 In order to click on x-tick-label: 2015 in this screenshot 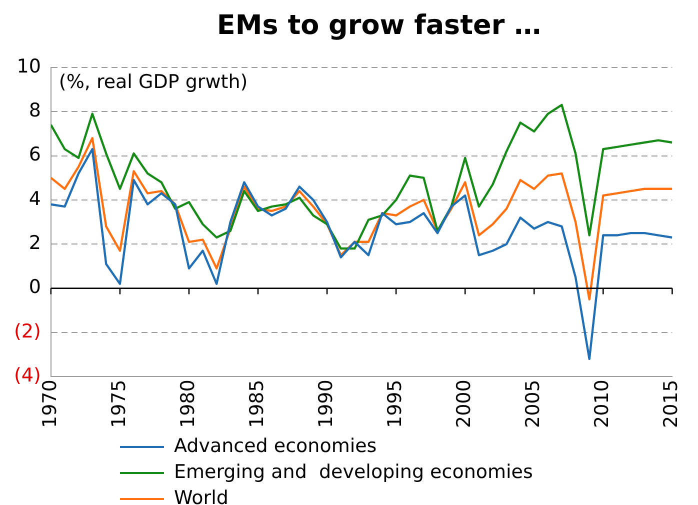, I will do `click(671, 404)`.